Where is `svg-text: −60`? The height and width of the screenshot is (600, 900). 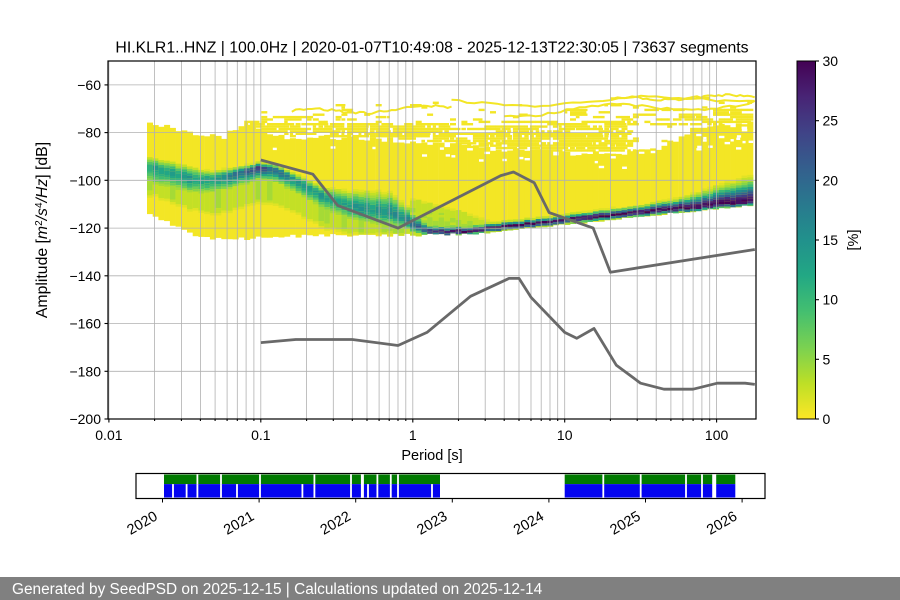
svg-text: −60 is located at coordinates (89, 85).